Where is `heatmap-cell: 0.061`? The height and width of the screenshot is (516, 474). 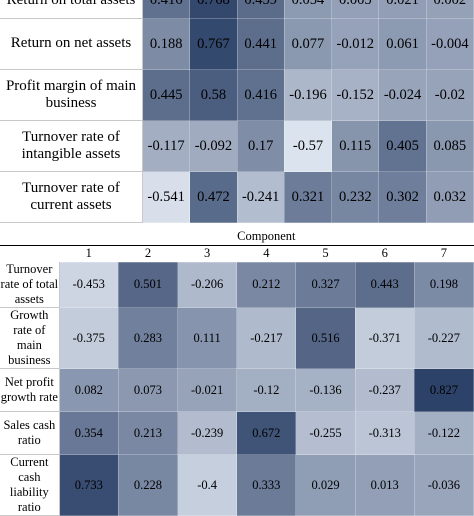 heatmap-cell: 0.061 is located at coordinates (402, 44).